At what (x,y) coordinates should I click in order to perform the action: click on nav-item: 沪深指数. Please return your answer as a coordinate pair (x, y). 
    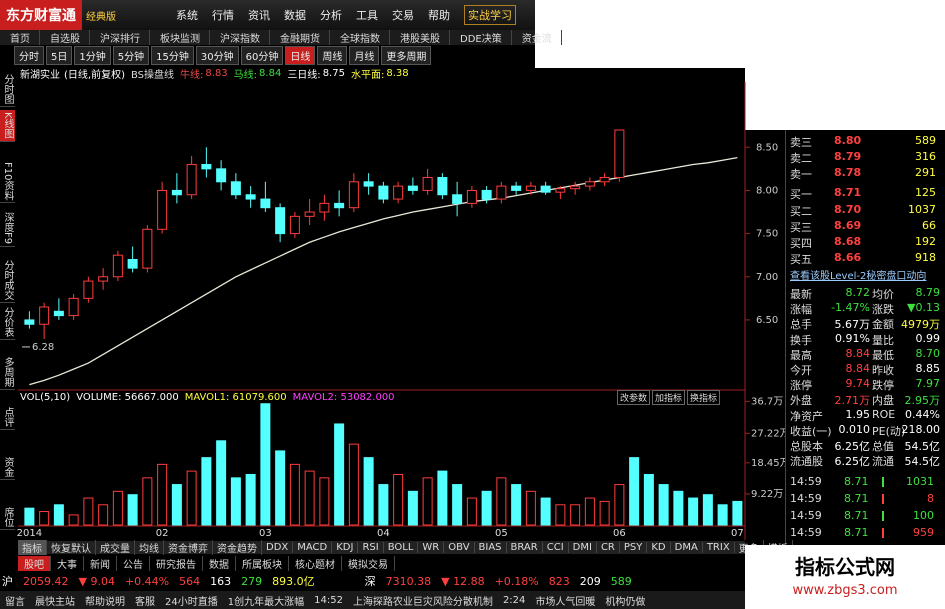
    Looking at the image, I should click on (240, 37).